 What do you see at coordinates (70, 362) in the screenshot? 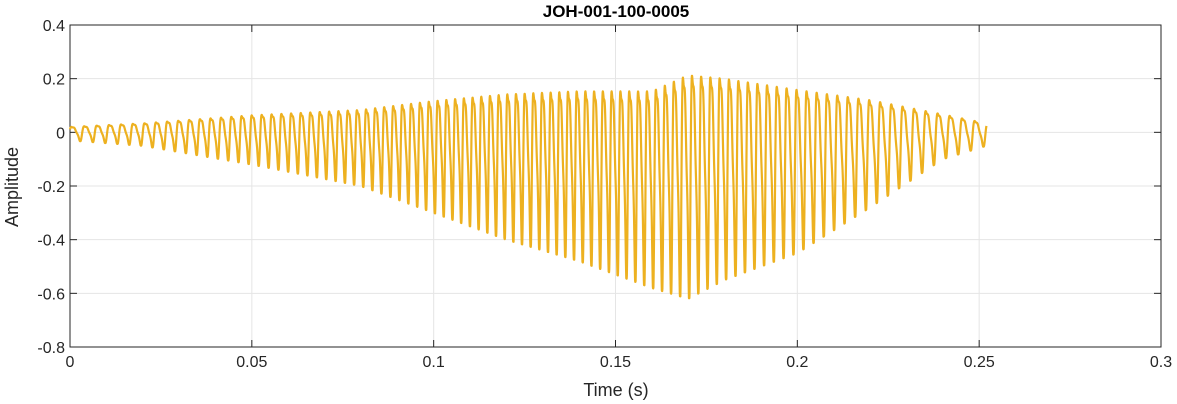
I see `x-tick-label: 0` at bounding box center [70, 362].